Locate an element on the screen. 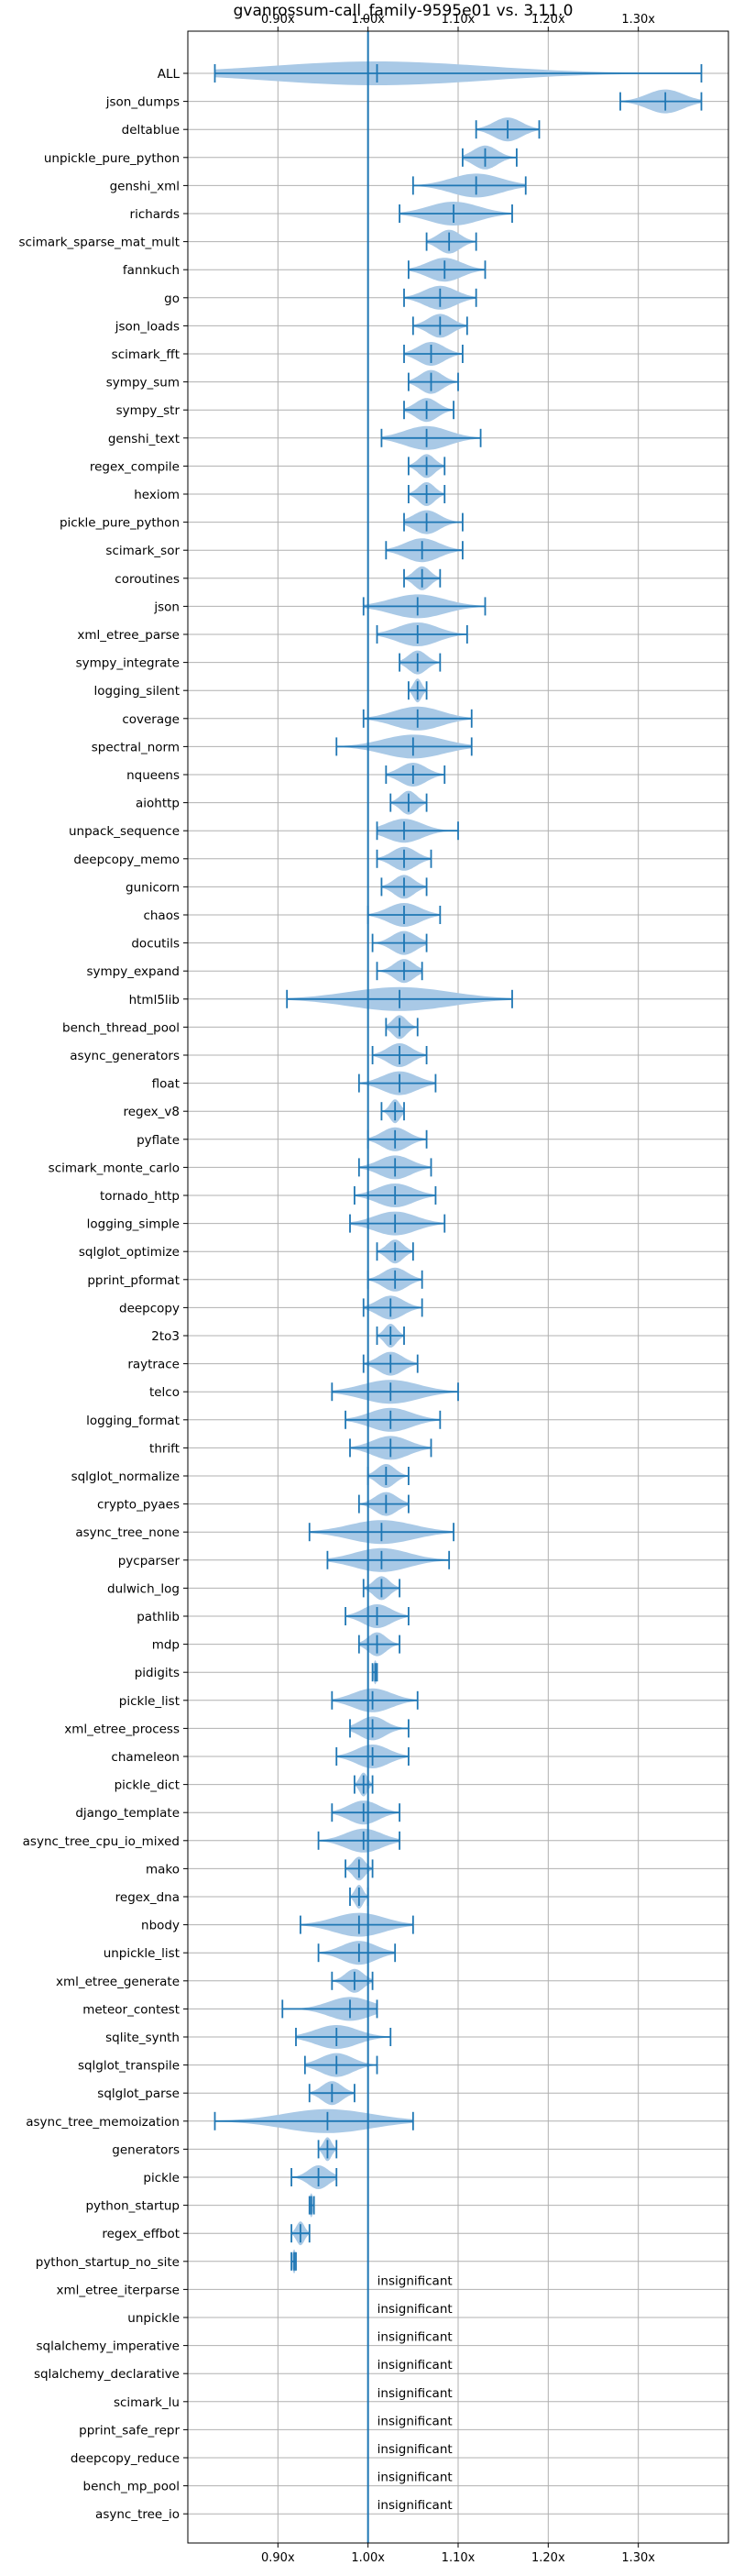  benchmark-label: pickle_pure_python is located at coordinates (120, 523).